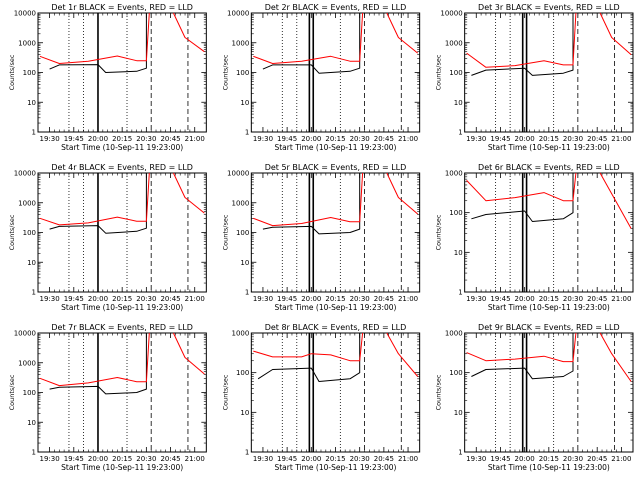 Image resolution: width=640 pixels, height=480 pixels. I want to click on chart-title: Det 2r BLACK = Events, RED = LLD, so click(336, 7).